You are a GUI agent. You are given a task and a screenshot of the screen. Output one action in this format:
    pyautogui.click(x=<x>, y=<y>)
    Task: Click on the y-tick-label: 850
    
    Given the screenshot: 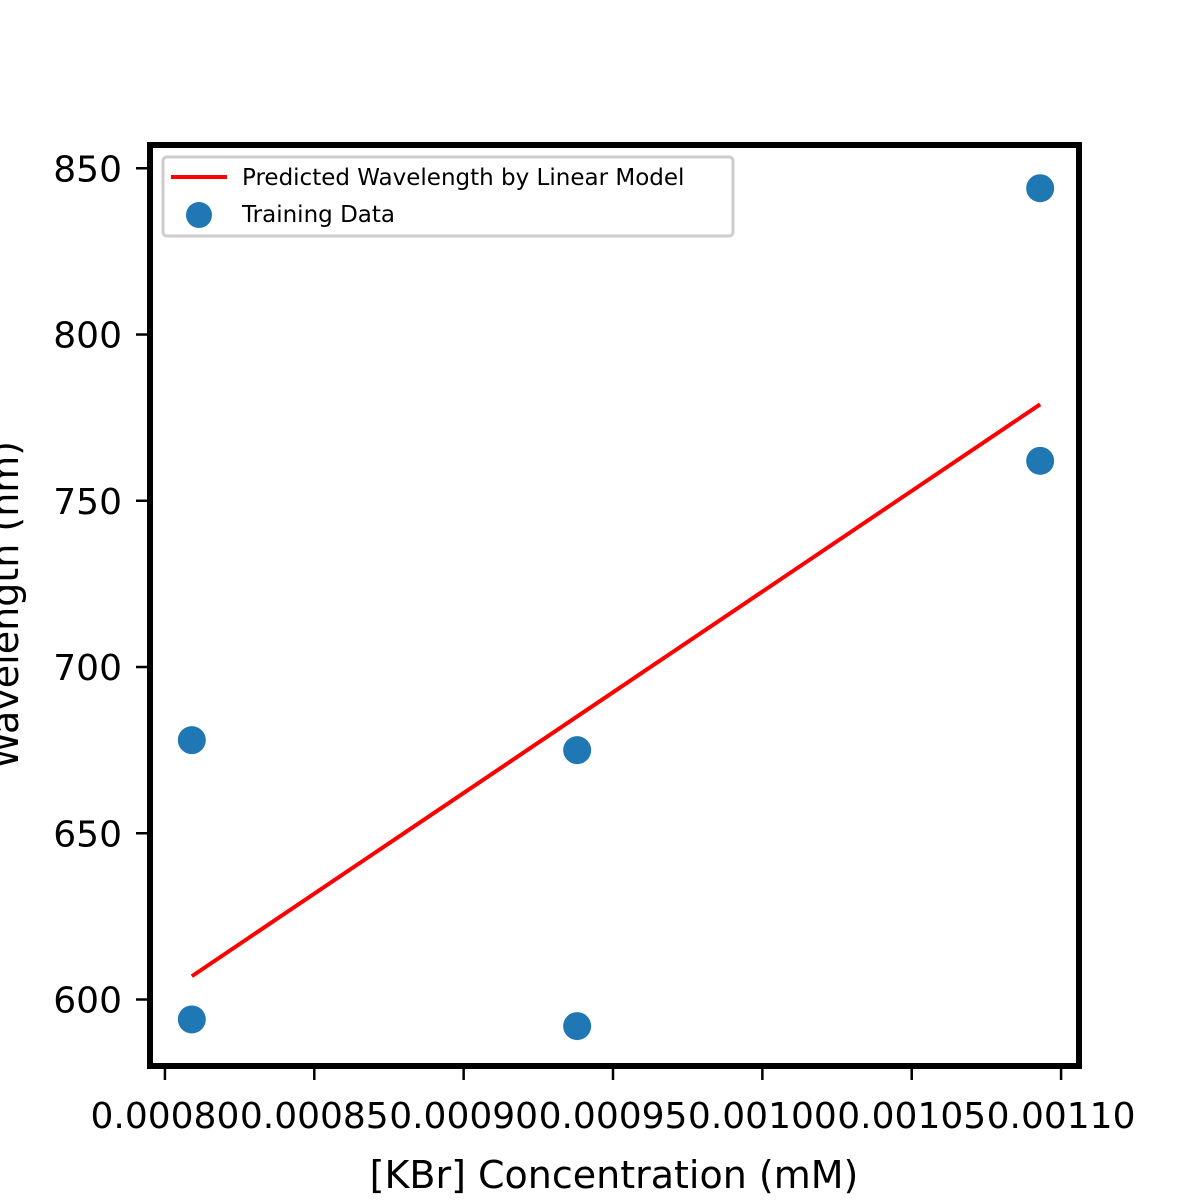 What is the action you would take?
    pyautogui.click(x=87, y=169)
    